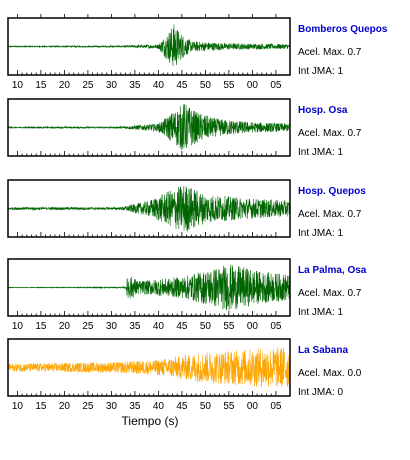 The width and height of the screenshot is (410, 460). I want to click on station-name: Hosp. Quepos, so click(332, 191).